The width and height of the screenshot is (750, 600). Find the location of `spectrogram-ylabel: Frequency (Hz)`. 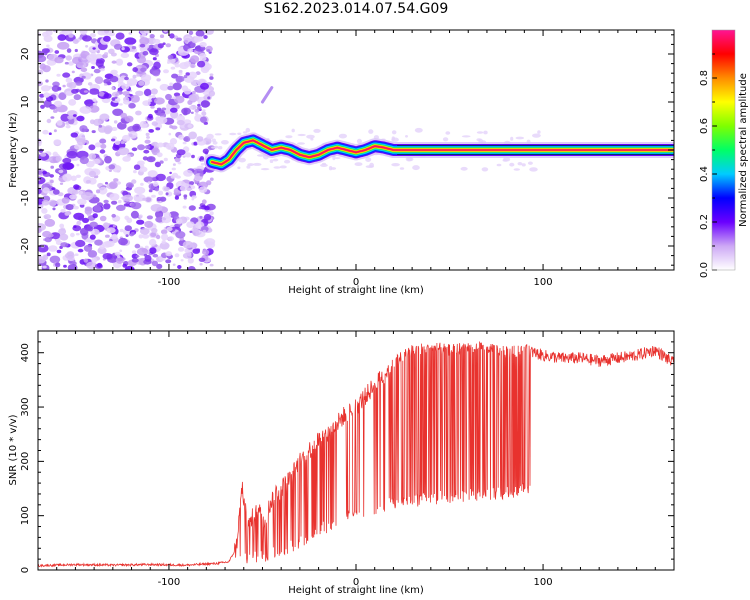

spectrogram-ylabel: Frequency (Hz) is located at coordinates (13, 150).